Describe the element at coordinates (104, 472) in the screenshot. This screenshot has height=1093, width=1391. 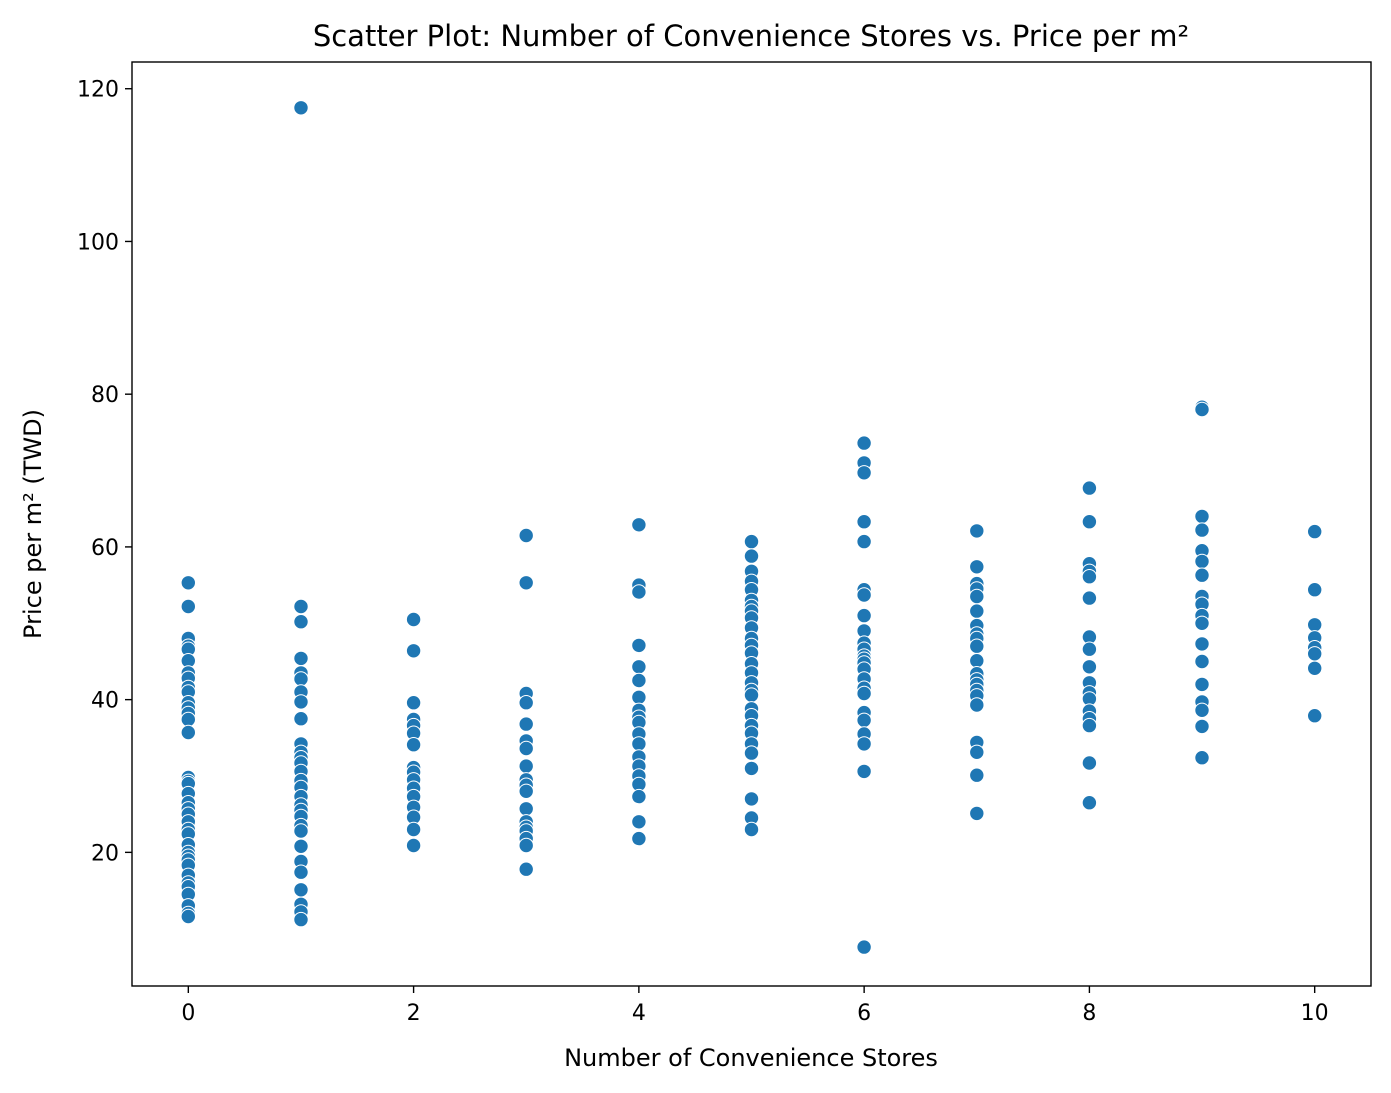
I see `y-axis-ticks: 20 40 60 80 100 120` at that location.